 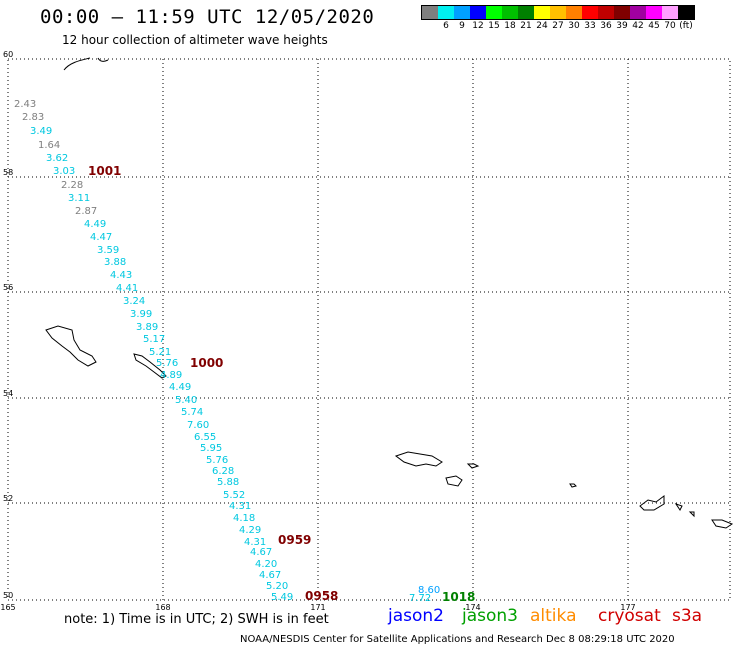 What do you see at coordinates (446, 26) in the screenshot?
I see `scale-label: 6` at bounding box center [446, 26].